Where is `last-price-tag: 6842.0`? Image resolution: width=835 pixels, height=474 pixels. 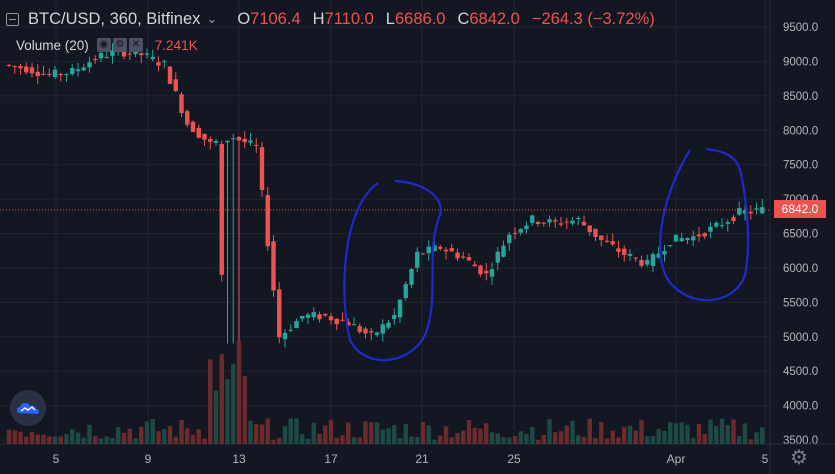 last-price-tag: 6842.0 is located at coordinates (800, 209).